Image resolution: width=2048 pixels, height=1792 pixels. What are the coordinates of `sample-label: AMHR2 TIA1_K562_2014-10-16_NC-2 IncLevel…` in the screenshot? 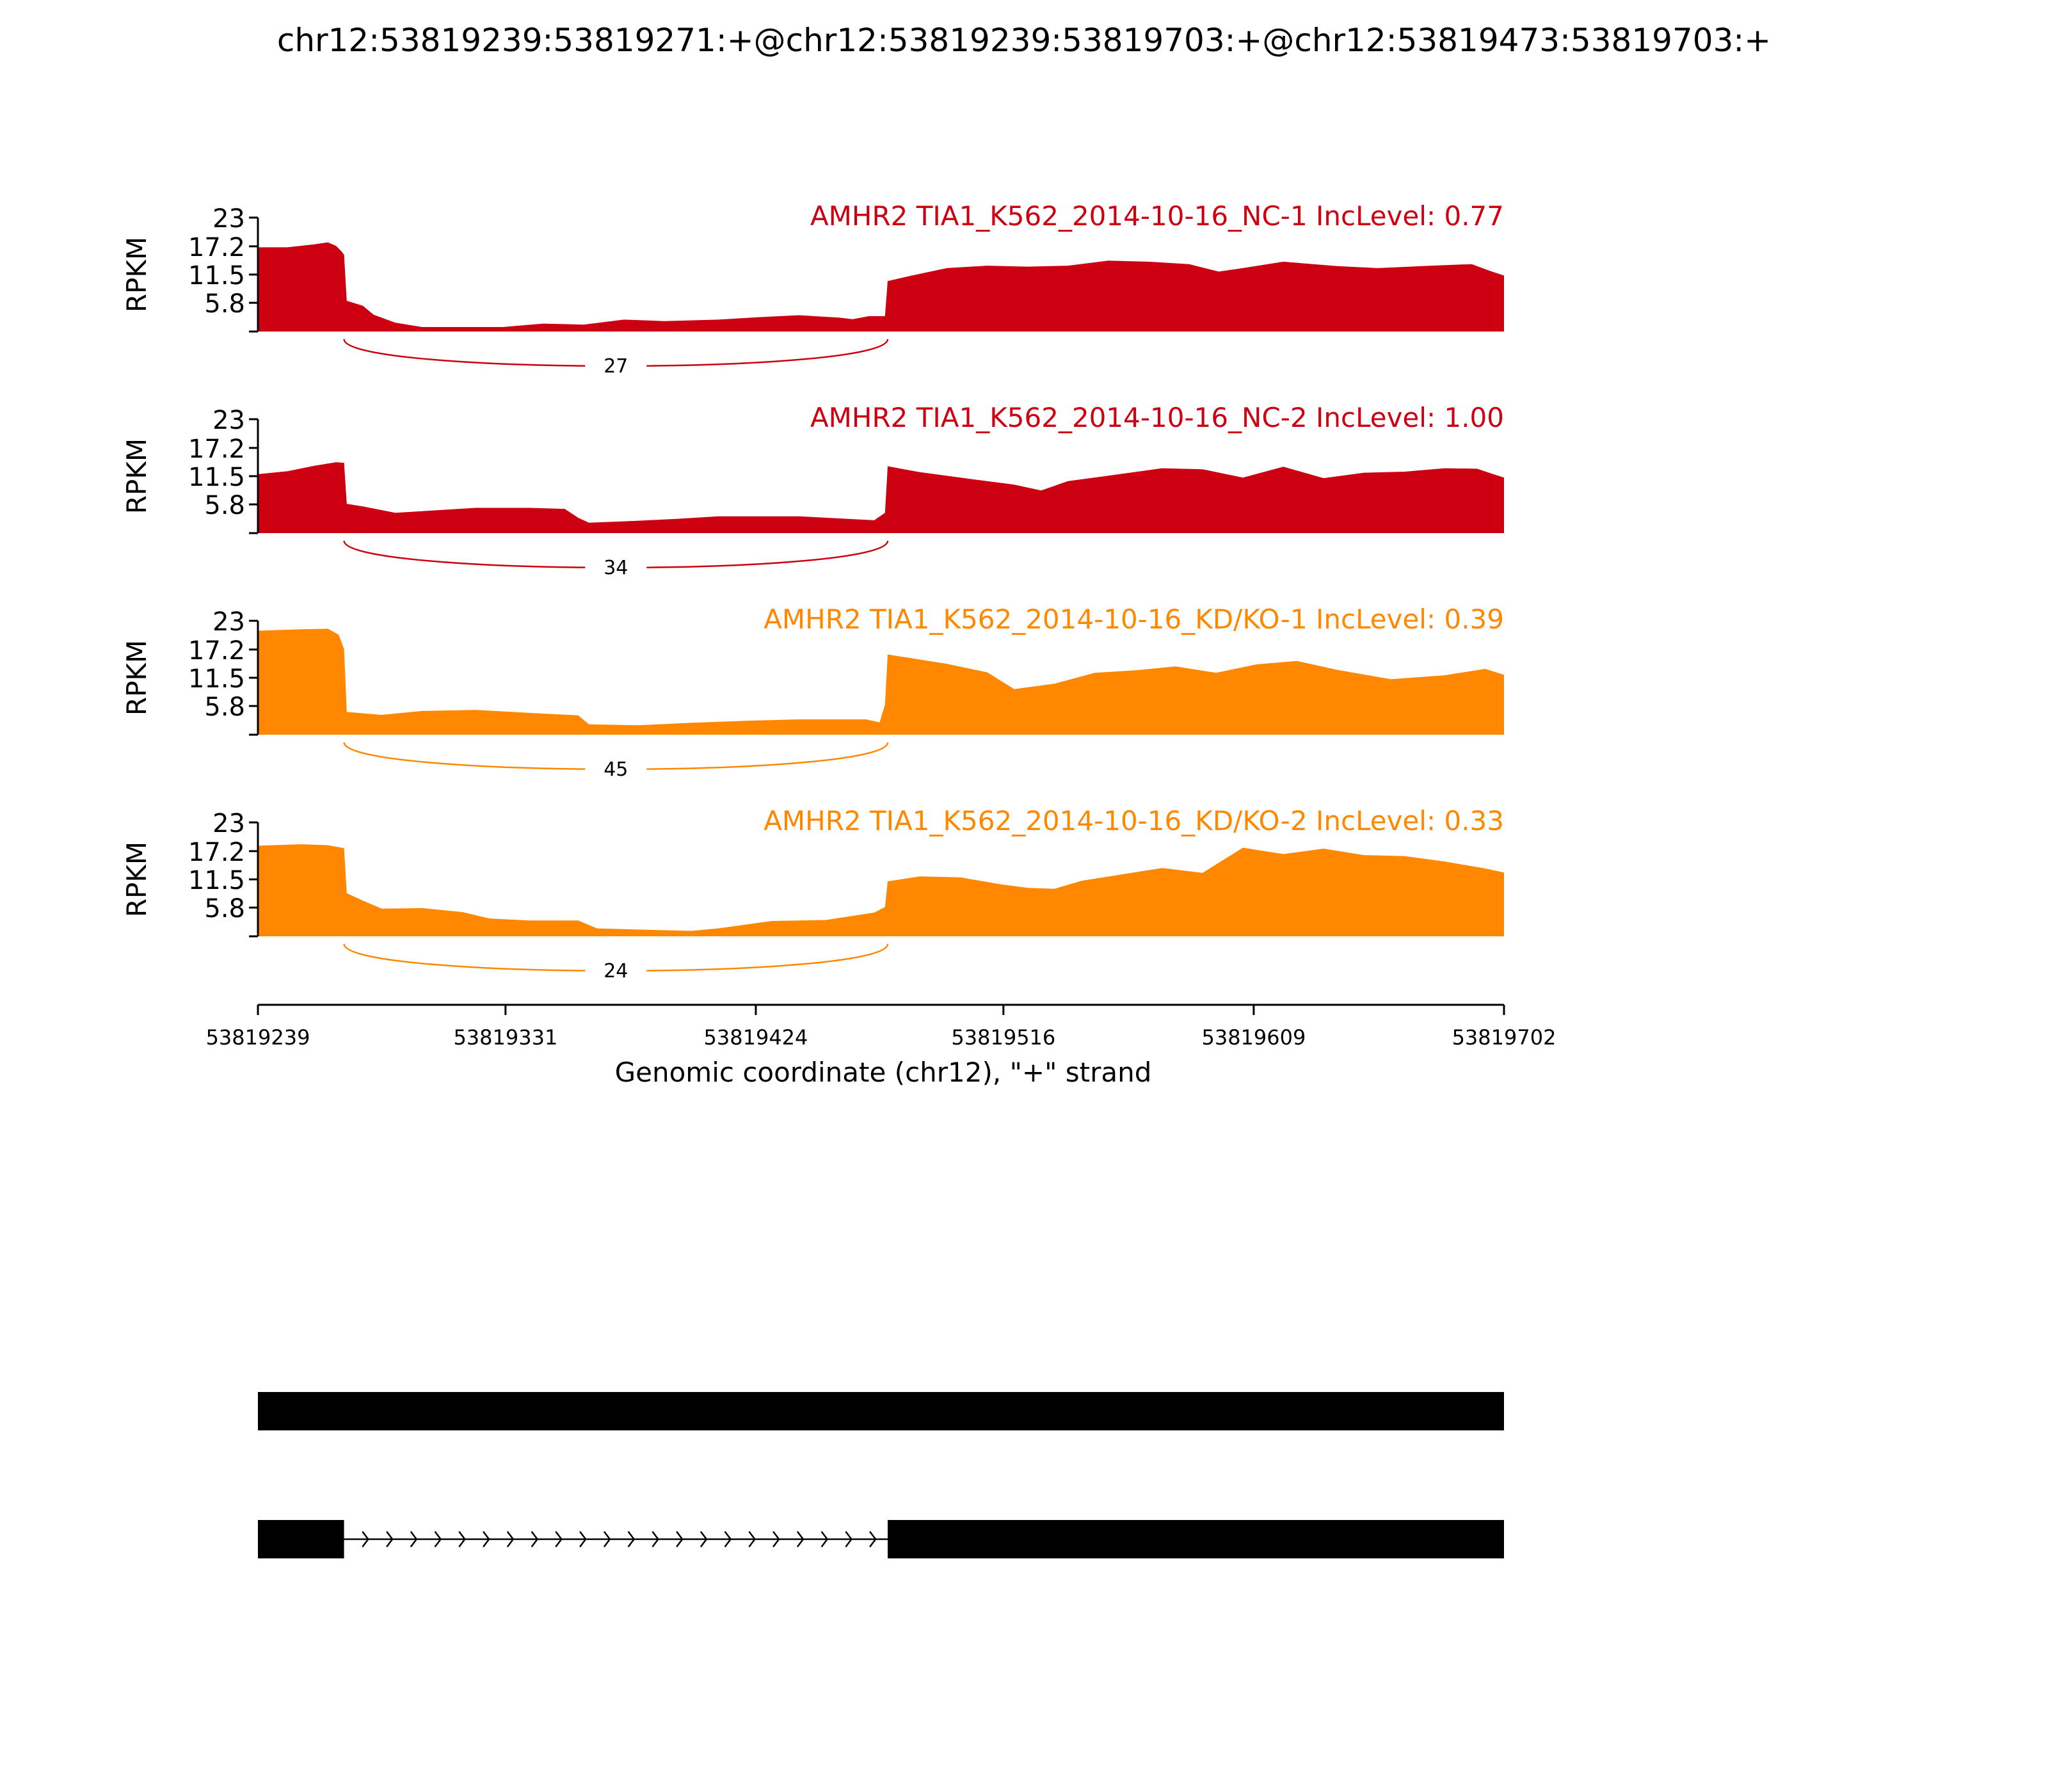 It's located at (1157, 417).